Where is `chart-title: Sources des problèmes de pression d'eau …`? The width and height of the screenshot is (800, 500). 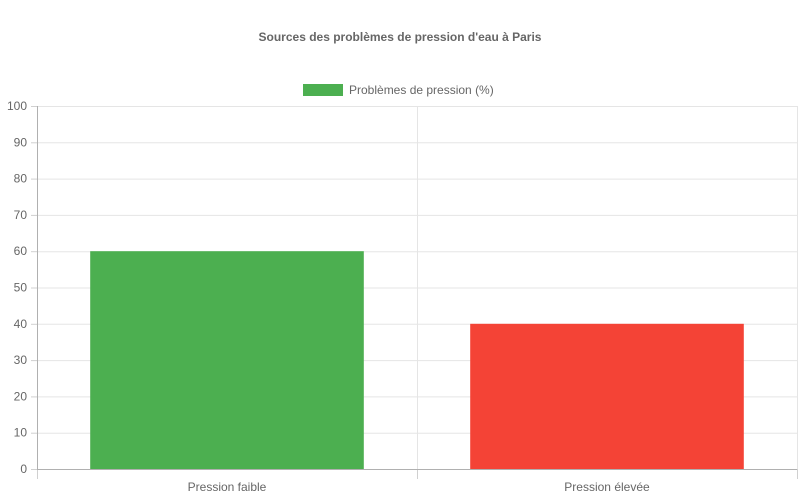
chart-title: Sources des problèmes de pression d'eau … is located at coordinates (400, 37).